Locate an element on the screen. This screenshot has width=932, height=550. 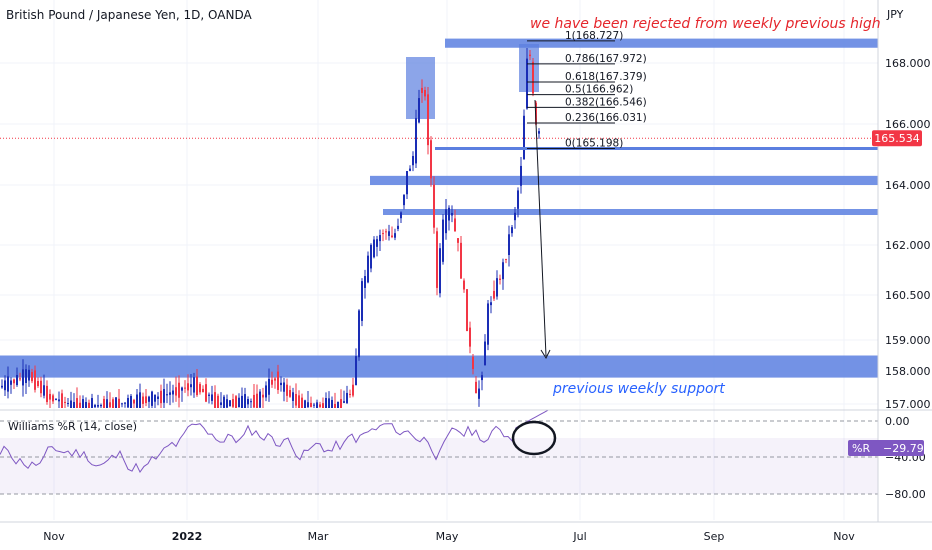
last-price-value: 165.534 is located at coordinates (897, 138).